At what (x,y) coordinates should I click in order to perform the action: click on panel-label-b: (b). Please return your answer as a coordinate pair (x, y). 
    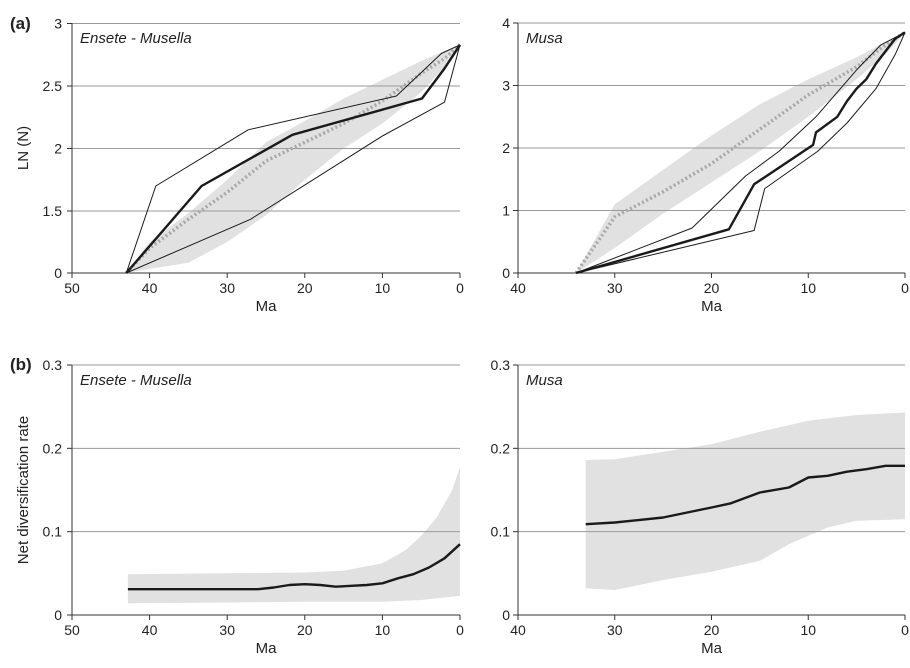
    Looking at the image, I should click on (21, 364).